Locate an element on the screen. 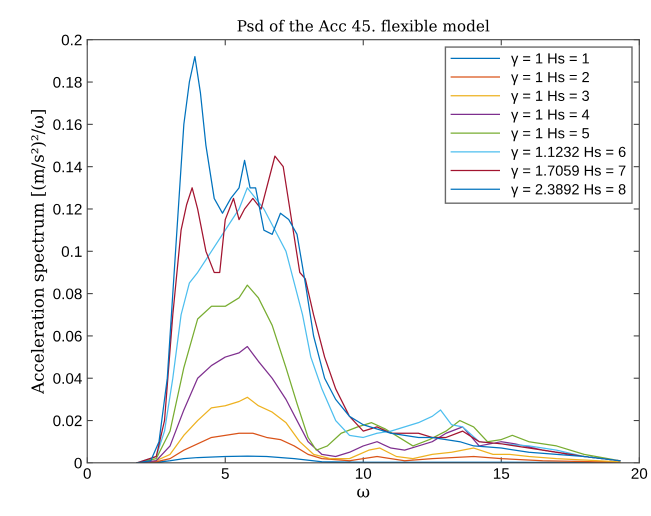 The width and height of the screenshot is (651, 516). x-tick-label: 0 is located at coordinates (87, 473).